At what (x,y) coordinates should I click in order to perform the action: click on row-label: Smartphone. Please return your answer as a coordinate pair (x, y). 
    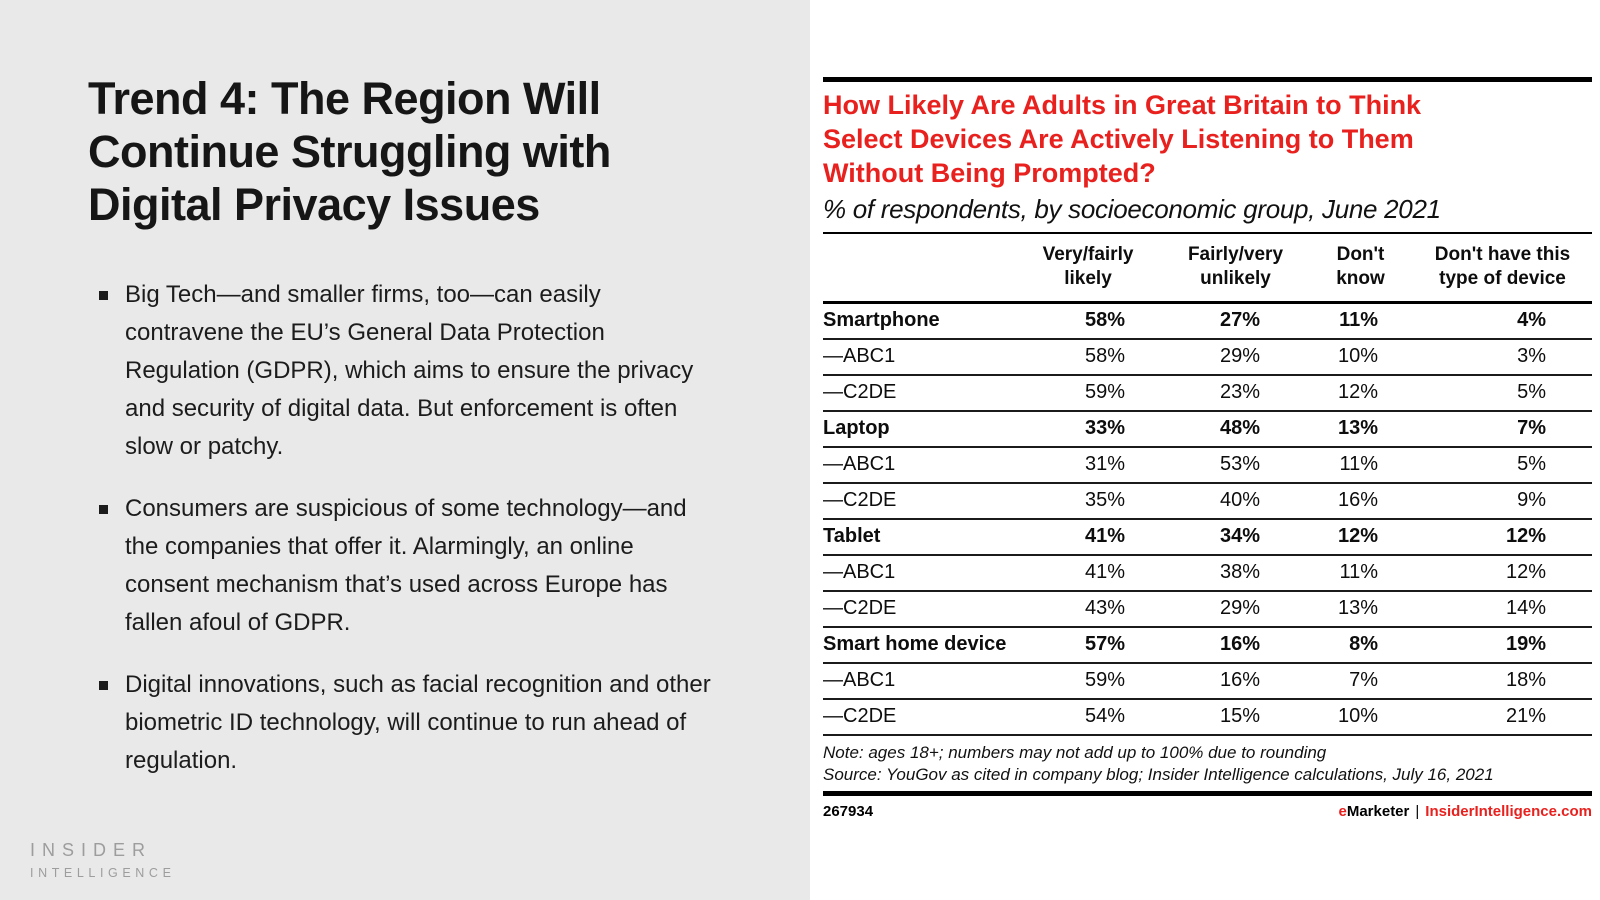
    Looking at the image, I should click on (881, 320).